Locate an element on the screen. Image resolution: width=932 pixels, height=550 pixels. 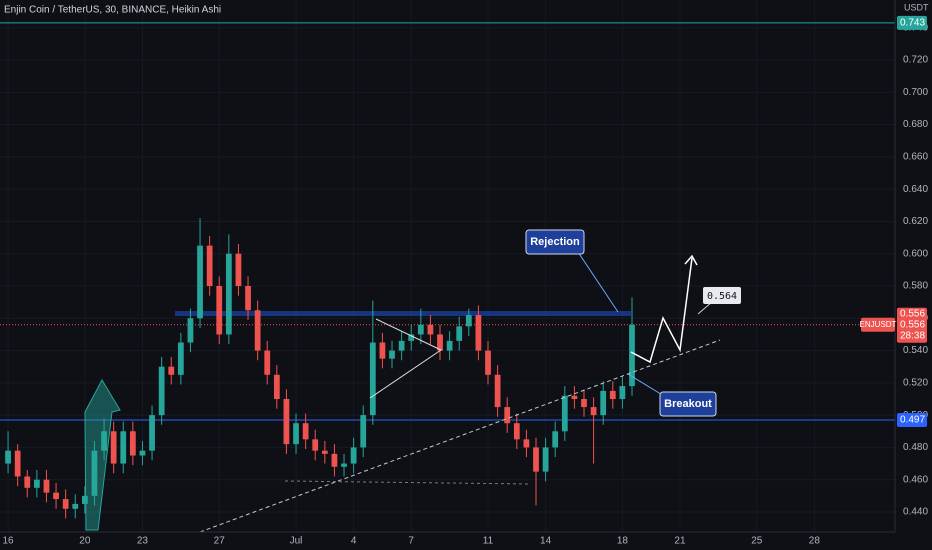
last-price-label: 0.556 is located at coordinates (912, 324).